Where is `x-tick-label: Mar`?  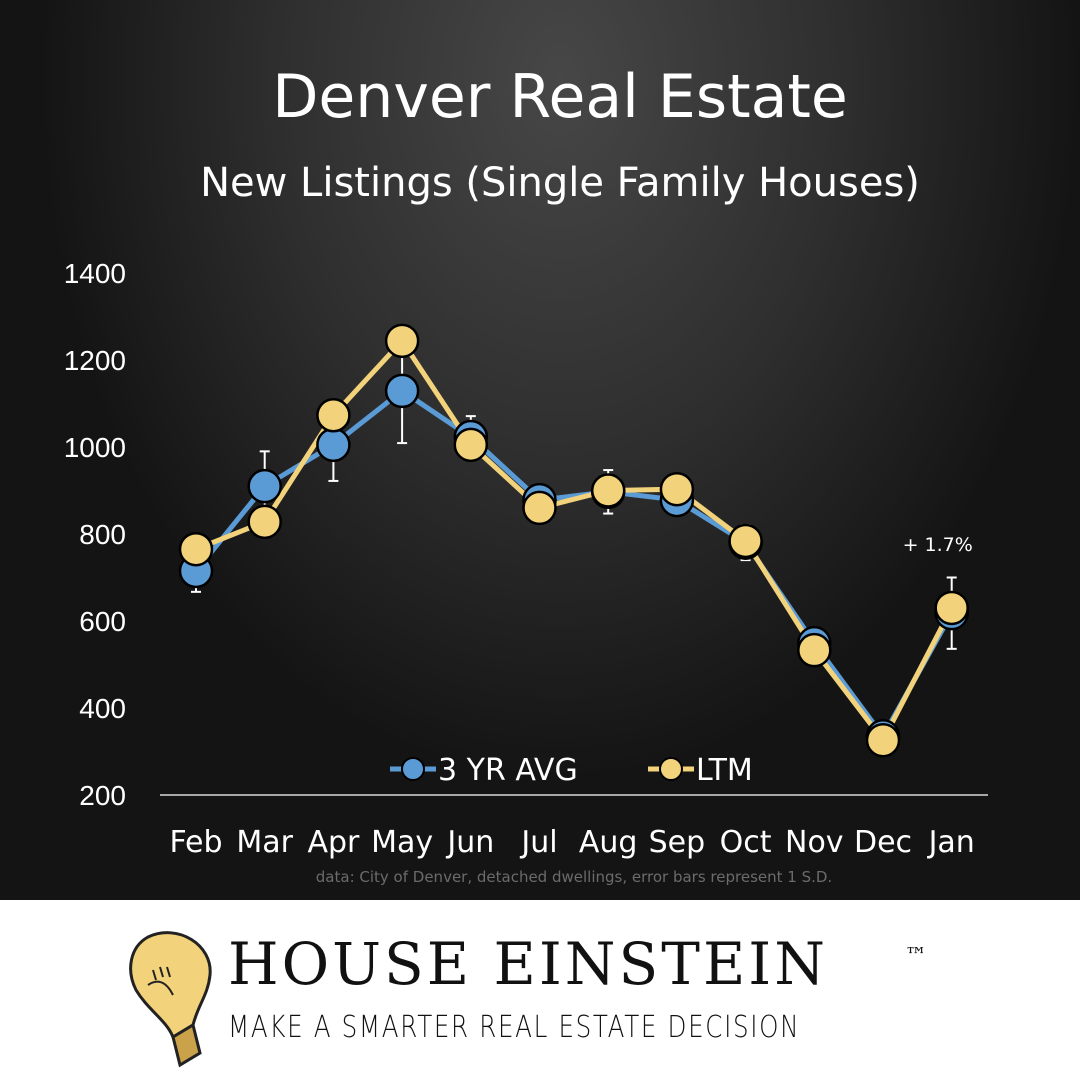
x-tick-label: Mar is located at coordinates (264, 842).